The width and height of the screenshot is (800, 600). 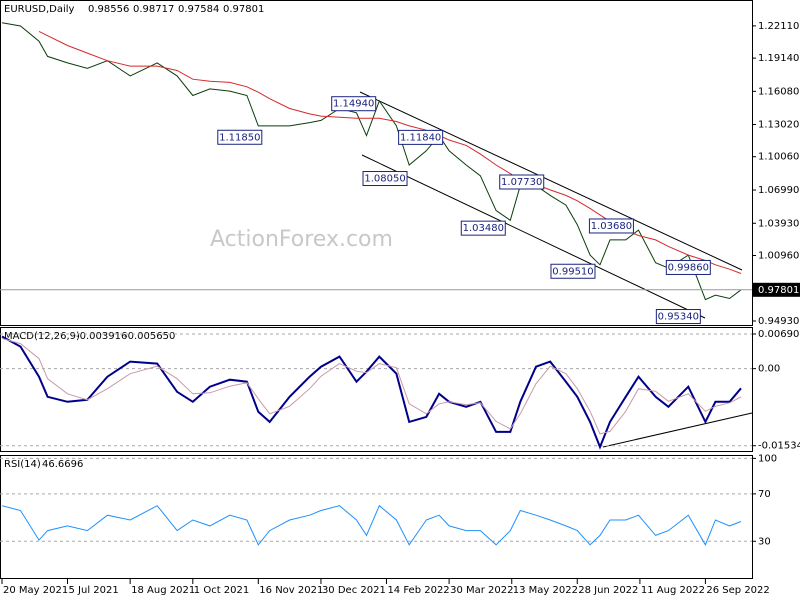 I want to click on y-tick-label: 100, so click(x=767, y=458).